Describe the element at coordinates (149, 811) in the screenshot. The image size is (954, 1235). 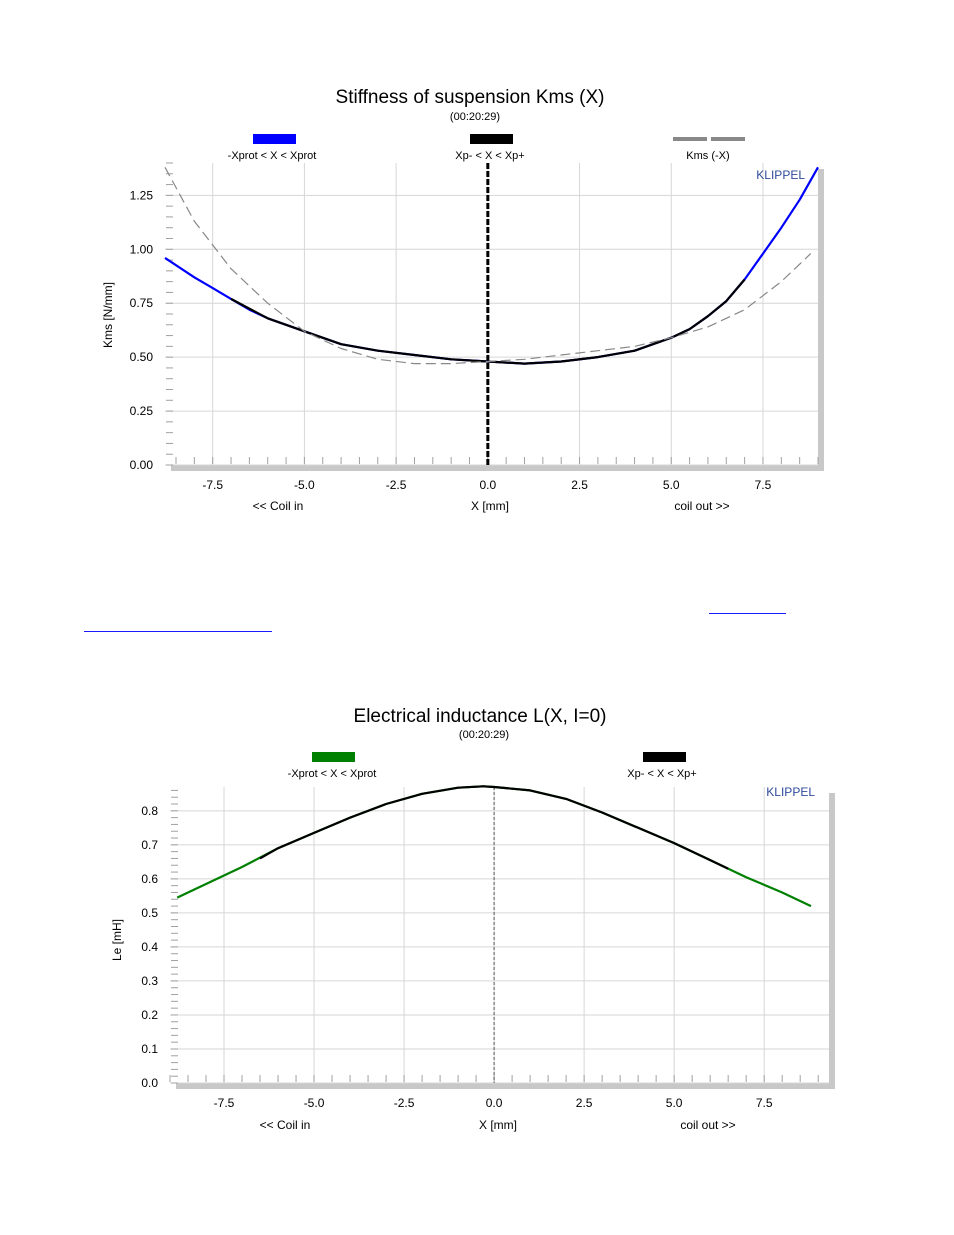
I see `y-tick-label: 0.8` at that location.